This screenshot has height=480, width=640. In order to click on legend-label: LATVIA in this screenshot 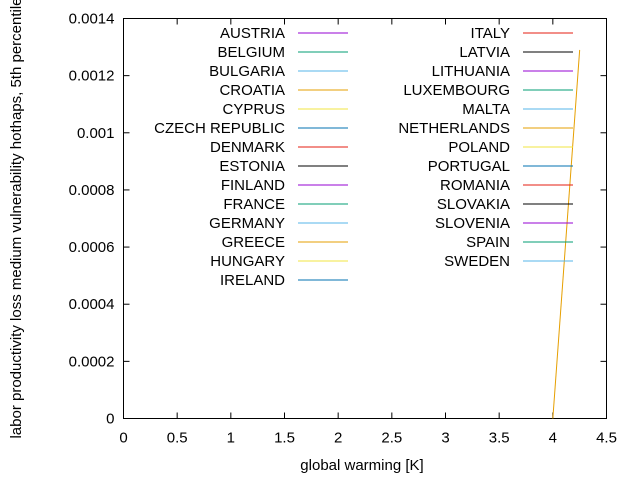, I will do `click(484, 52)`.